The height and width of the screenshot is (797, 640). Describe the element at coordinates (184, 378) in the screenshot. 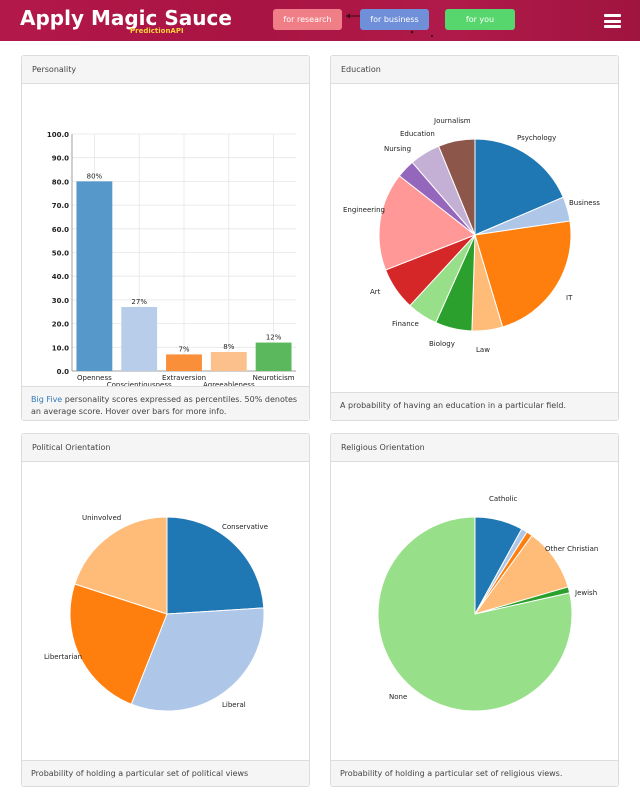

I see `x-tick-label: Extraversion` at that location.